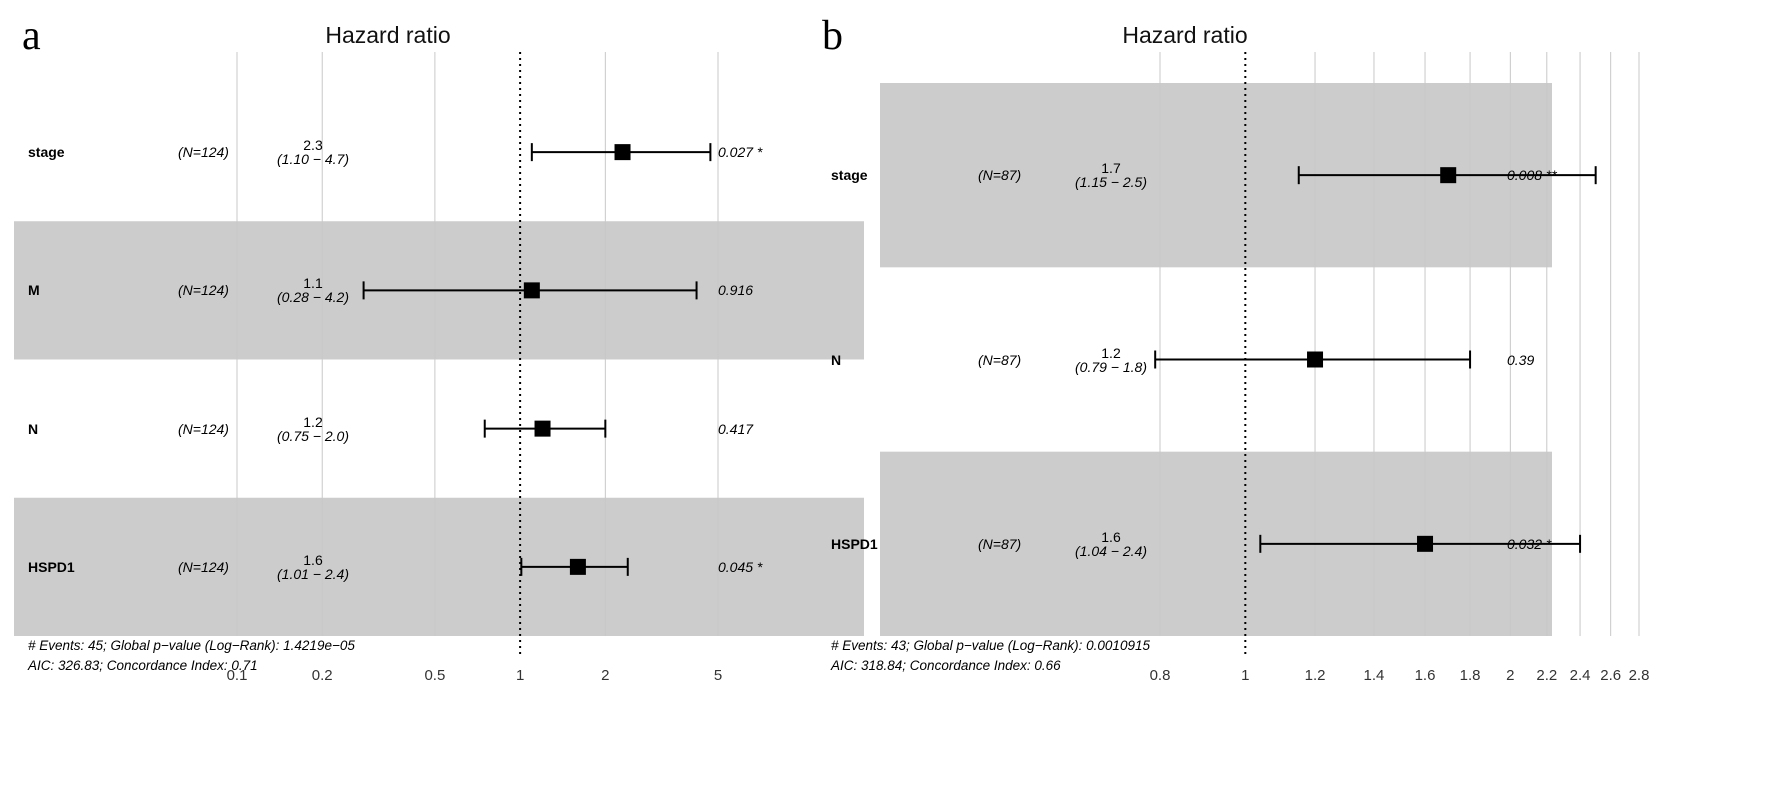  I want to click on n-label-n: (N=87), so click(1000, 359).